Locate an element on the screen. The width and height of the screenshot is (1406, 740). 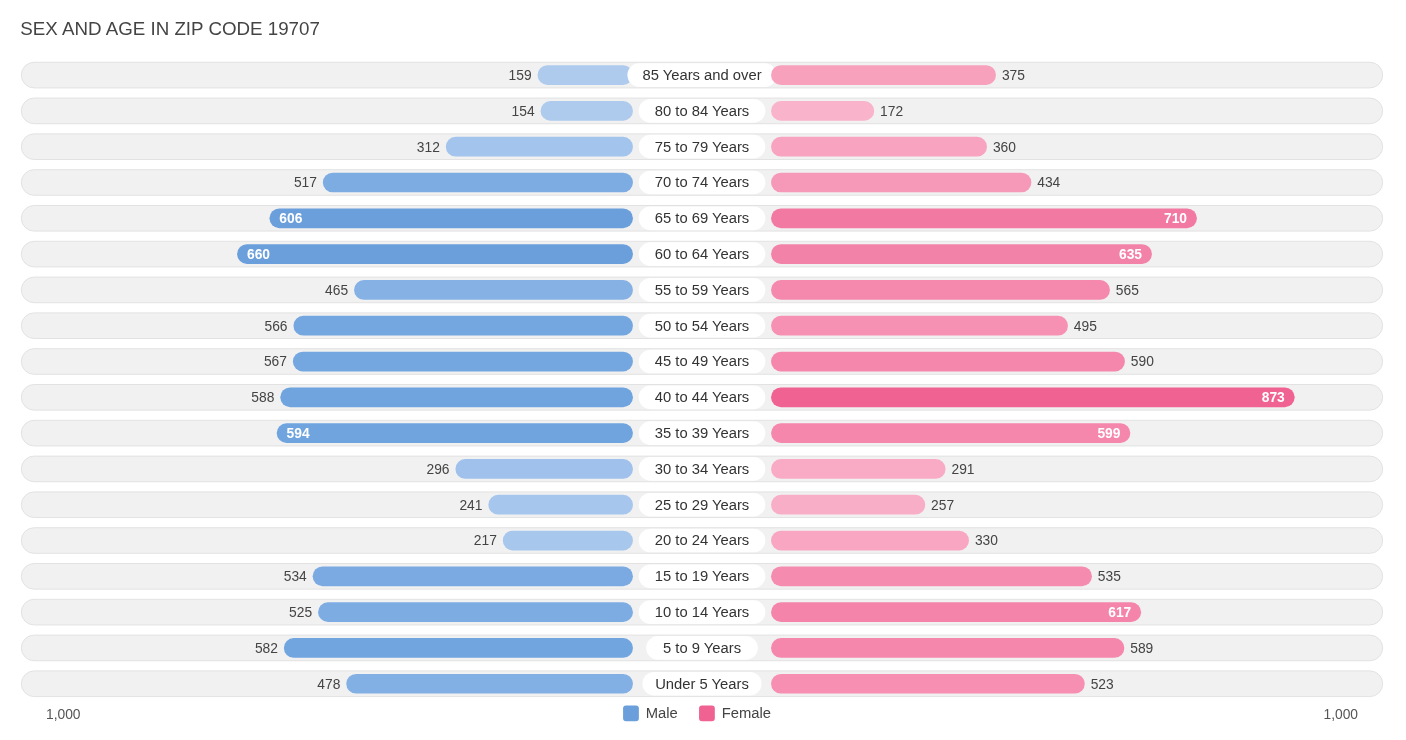
data-label: 465 is located at coordinates (337, 289).